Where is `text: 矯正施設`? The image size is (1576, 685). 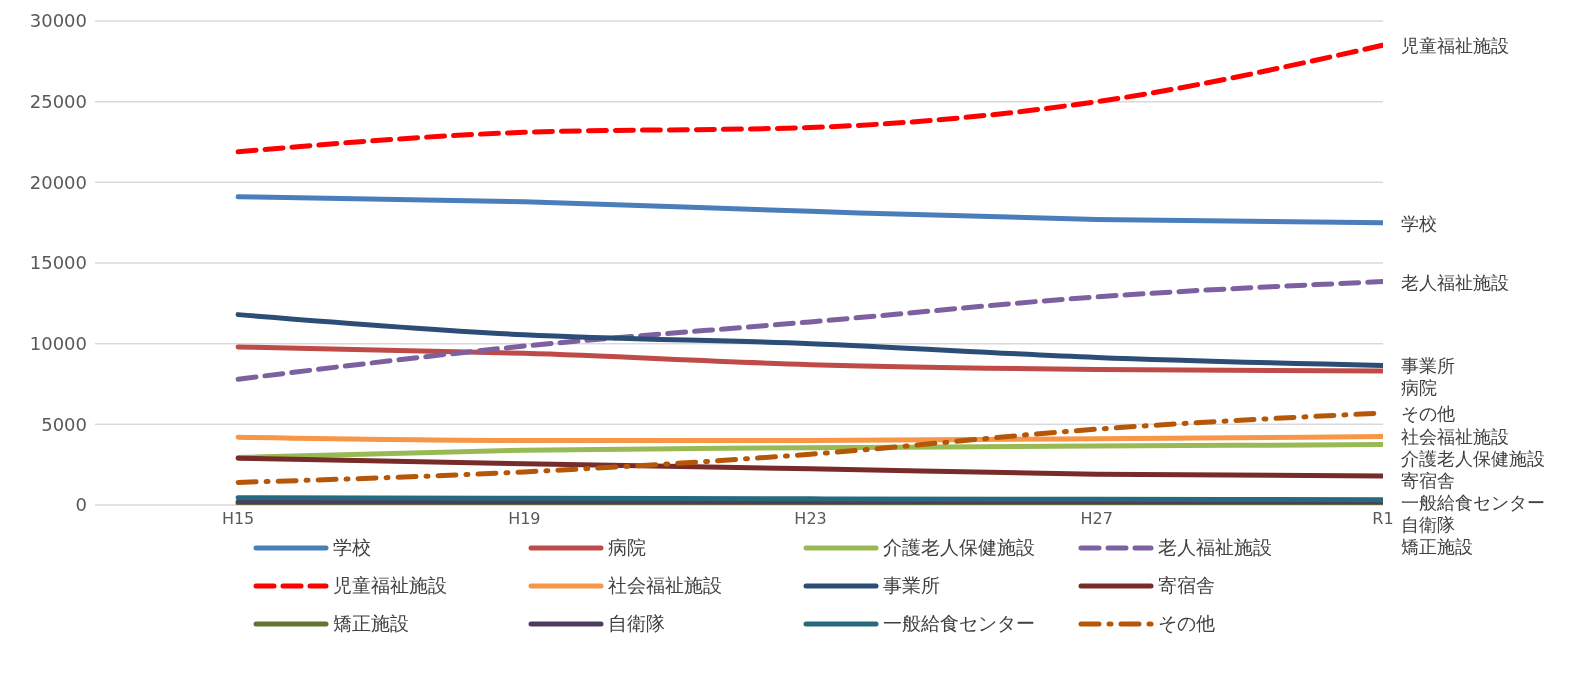
text: 矯正施設 is located at coordinates (1437, 547).